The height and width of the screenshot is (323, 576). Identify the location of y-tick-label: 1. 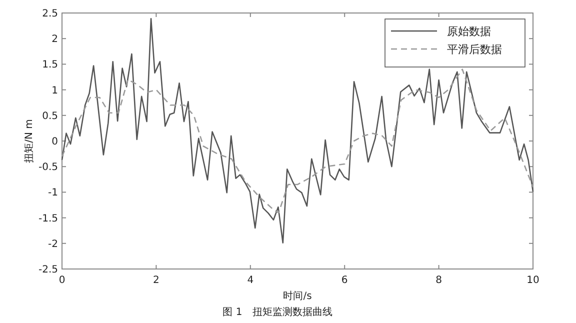
(55, 90).